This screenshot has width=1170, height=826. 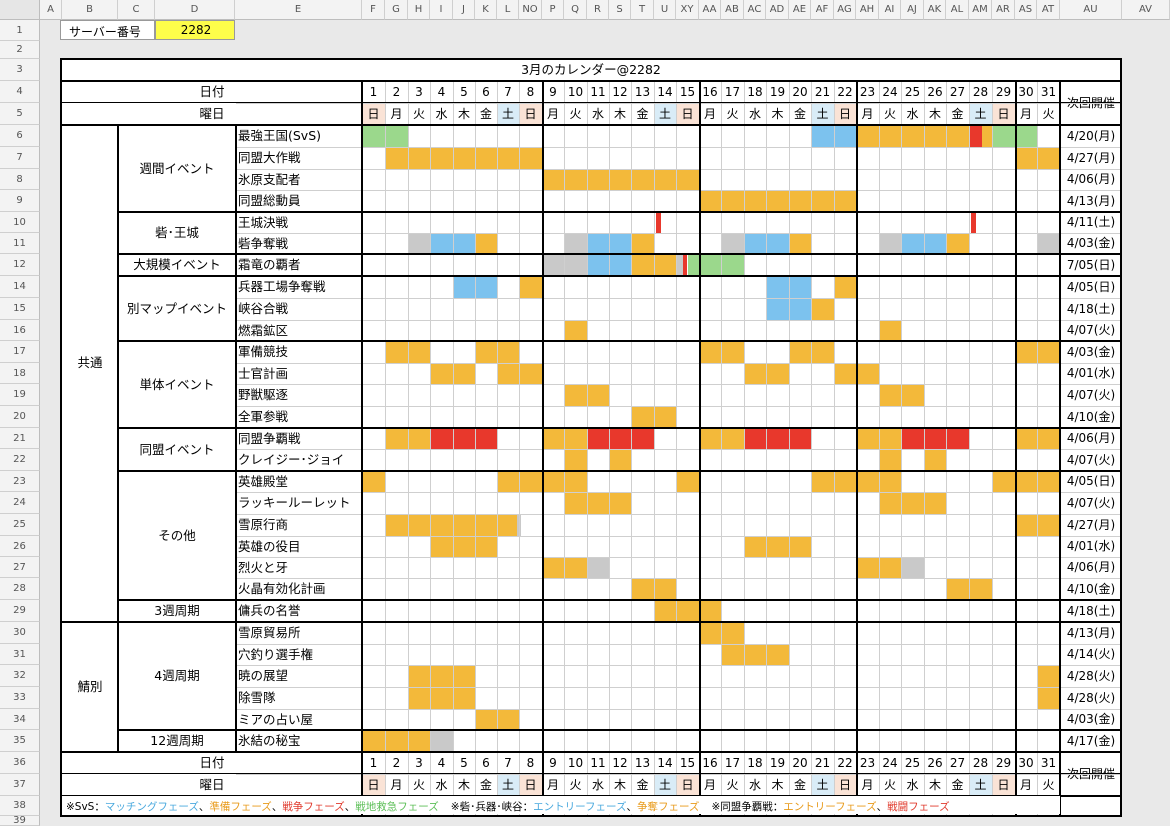 What do you see at coordinates (396, 10) in the screenshot?
I see `column-header: G` at bounding box center [396, 10].